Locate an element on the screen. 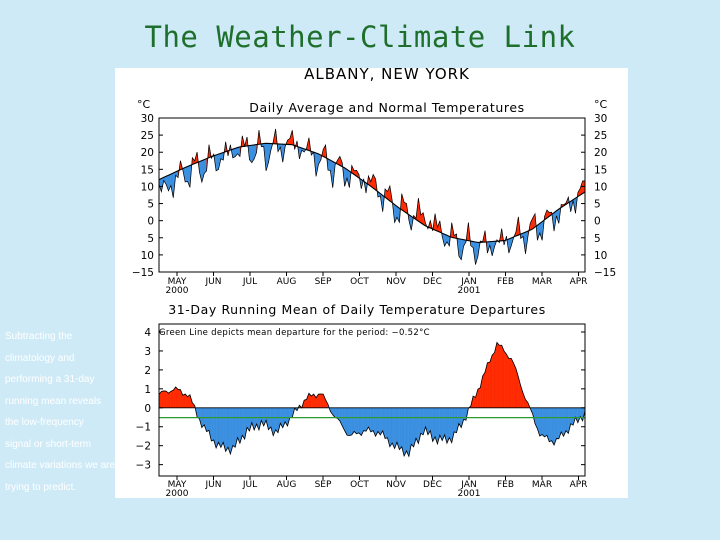 Image resolution: width=720 pixels, height=540 pixels. x-month-label: SEP is located at coordinates (323, 282).